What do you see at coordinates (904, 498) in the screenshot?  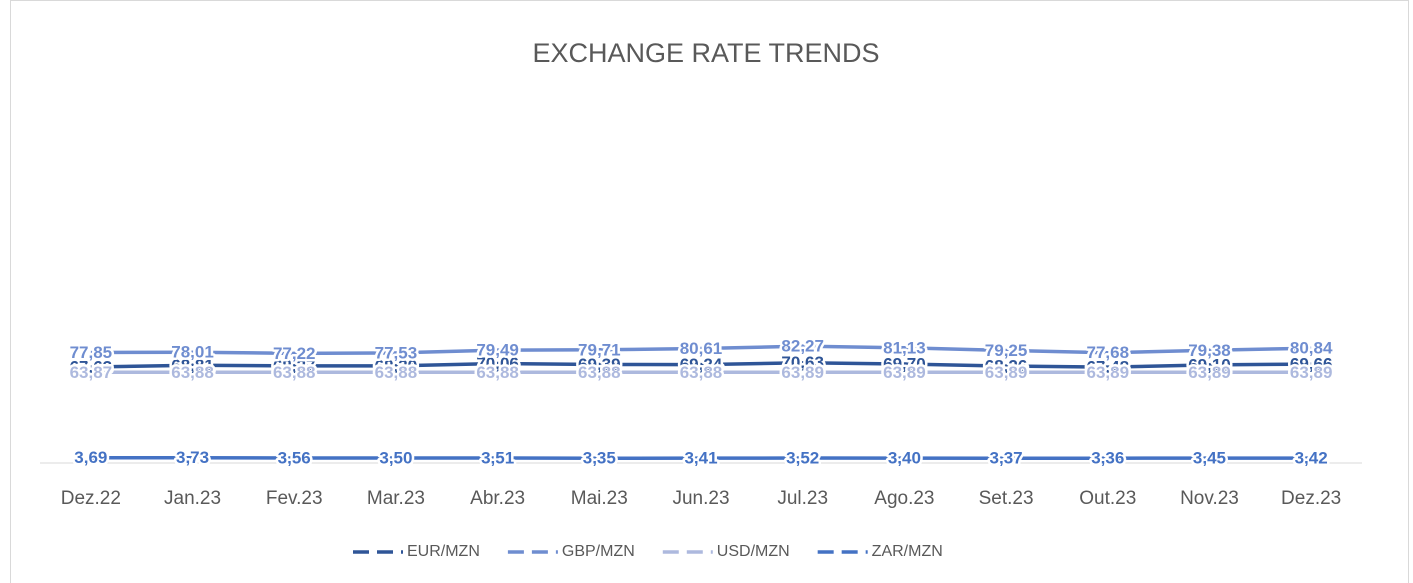 I see `x-tick-label: Ago.23` at bounding box center [904, 498].